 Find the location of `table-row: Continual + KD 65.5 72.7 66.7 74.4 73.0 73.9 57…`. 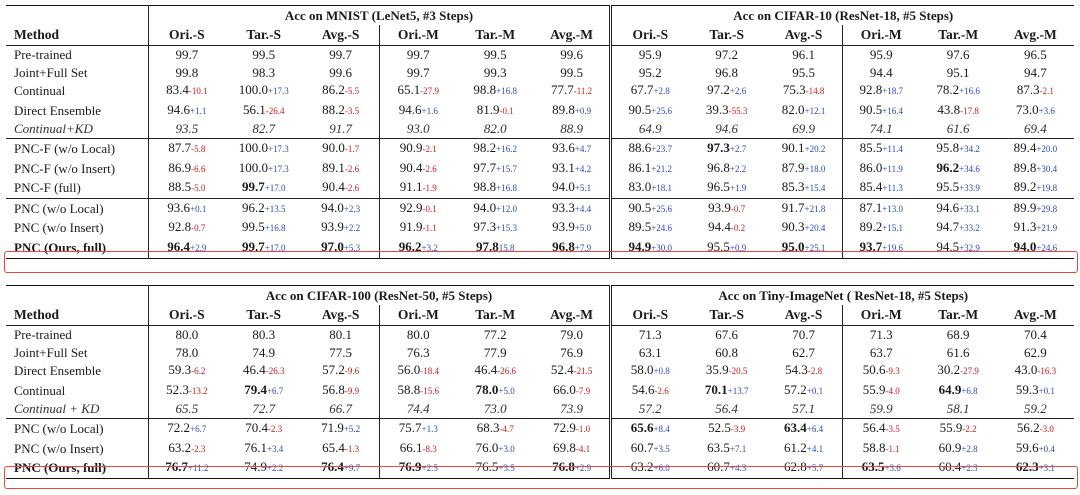

table-row: Continual + KD 65.5 72.7 66.7 74.4 73.0 73.9 57… is located at coordinates (540, 409).